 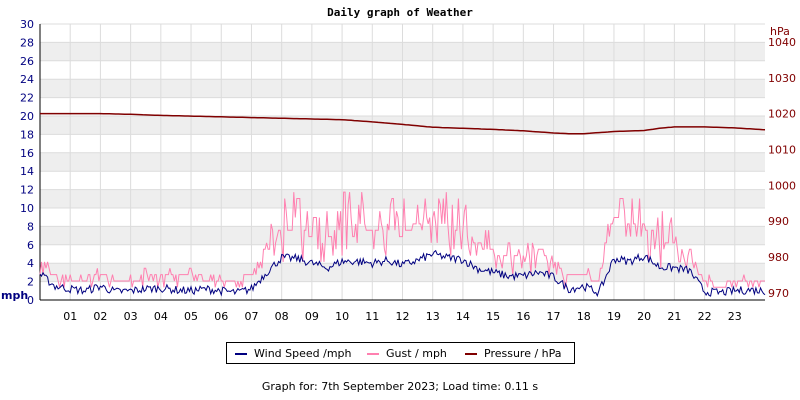 I want to click on left-axis-unit-label: mph, so click(x=14, y=295).